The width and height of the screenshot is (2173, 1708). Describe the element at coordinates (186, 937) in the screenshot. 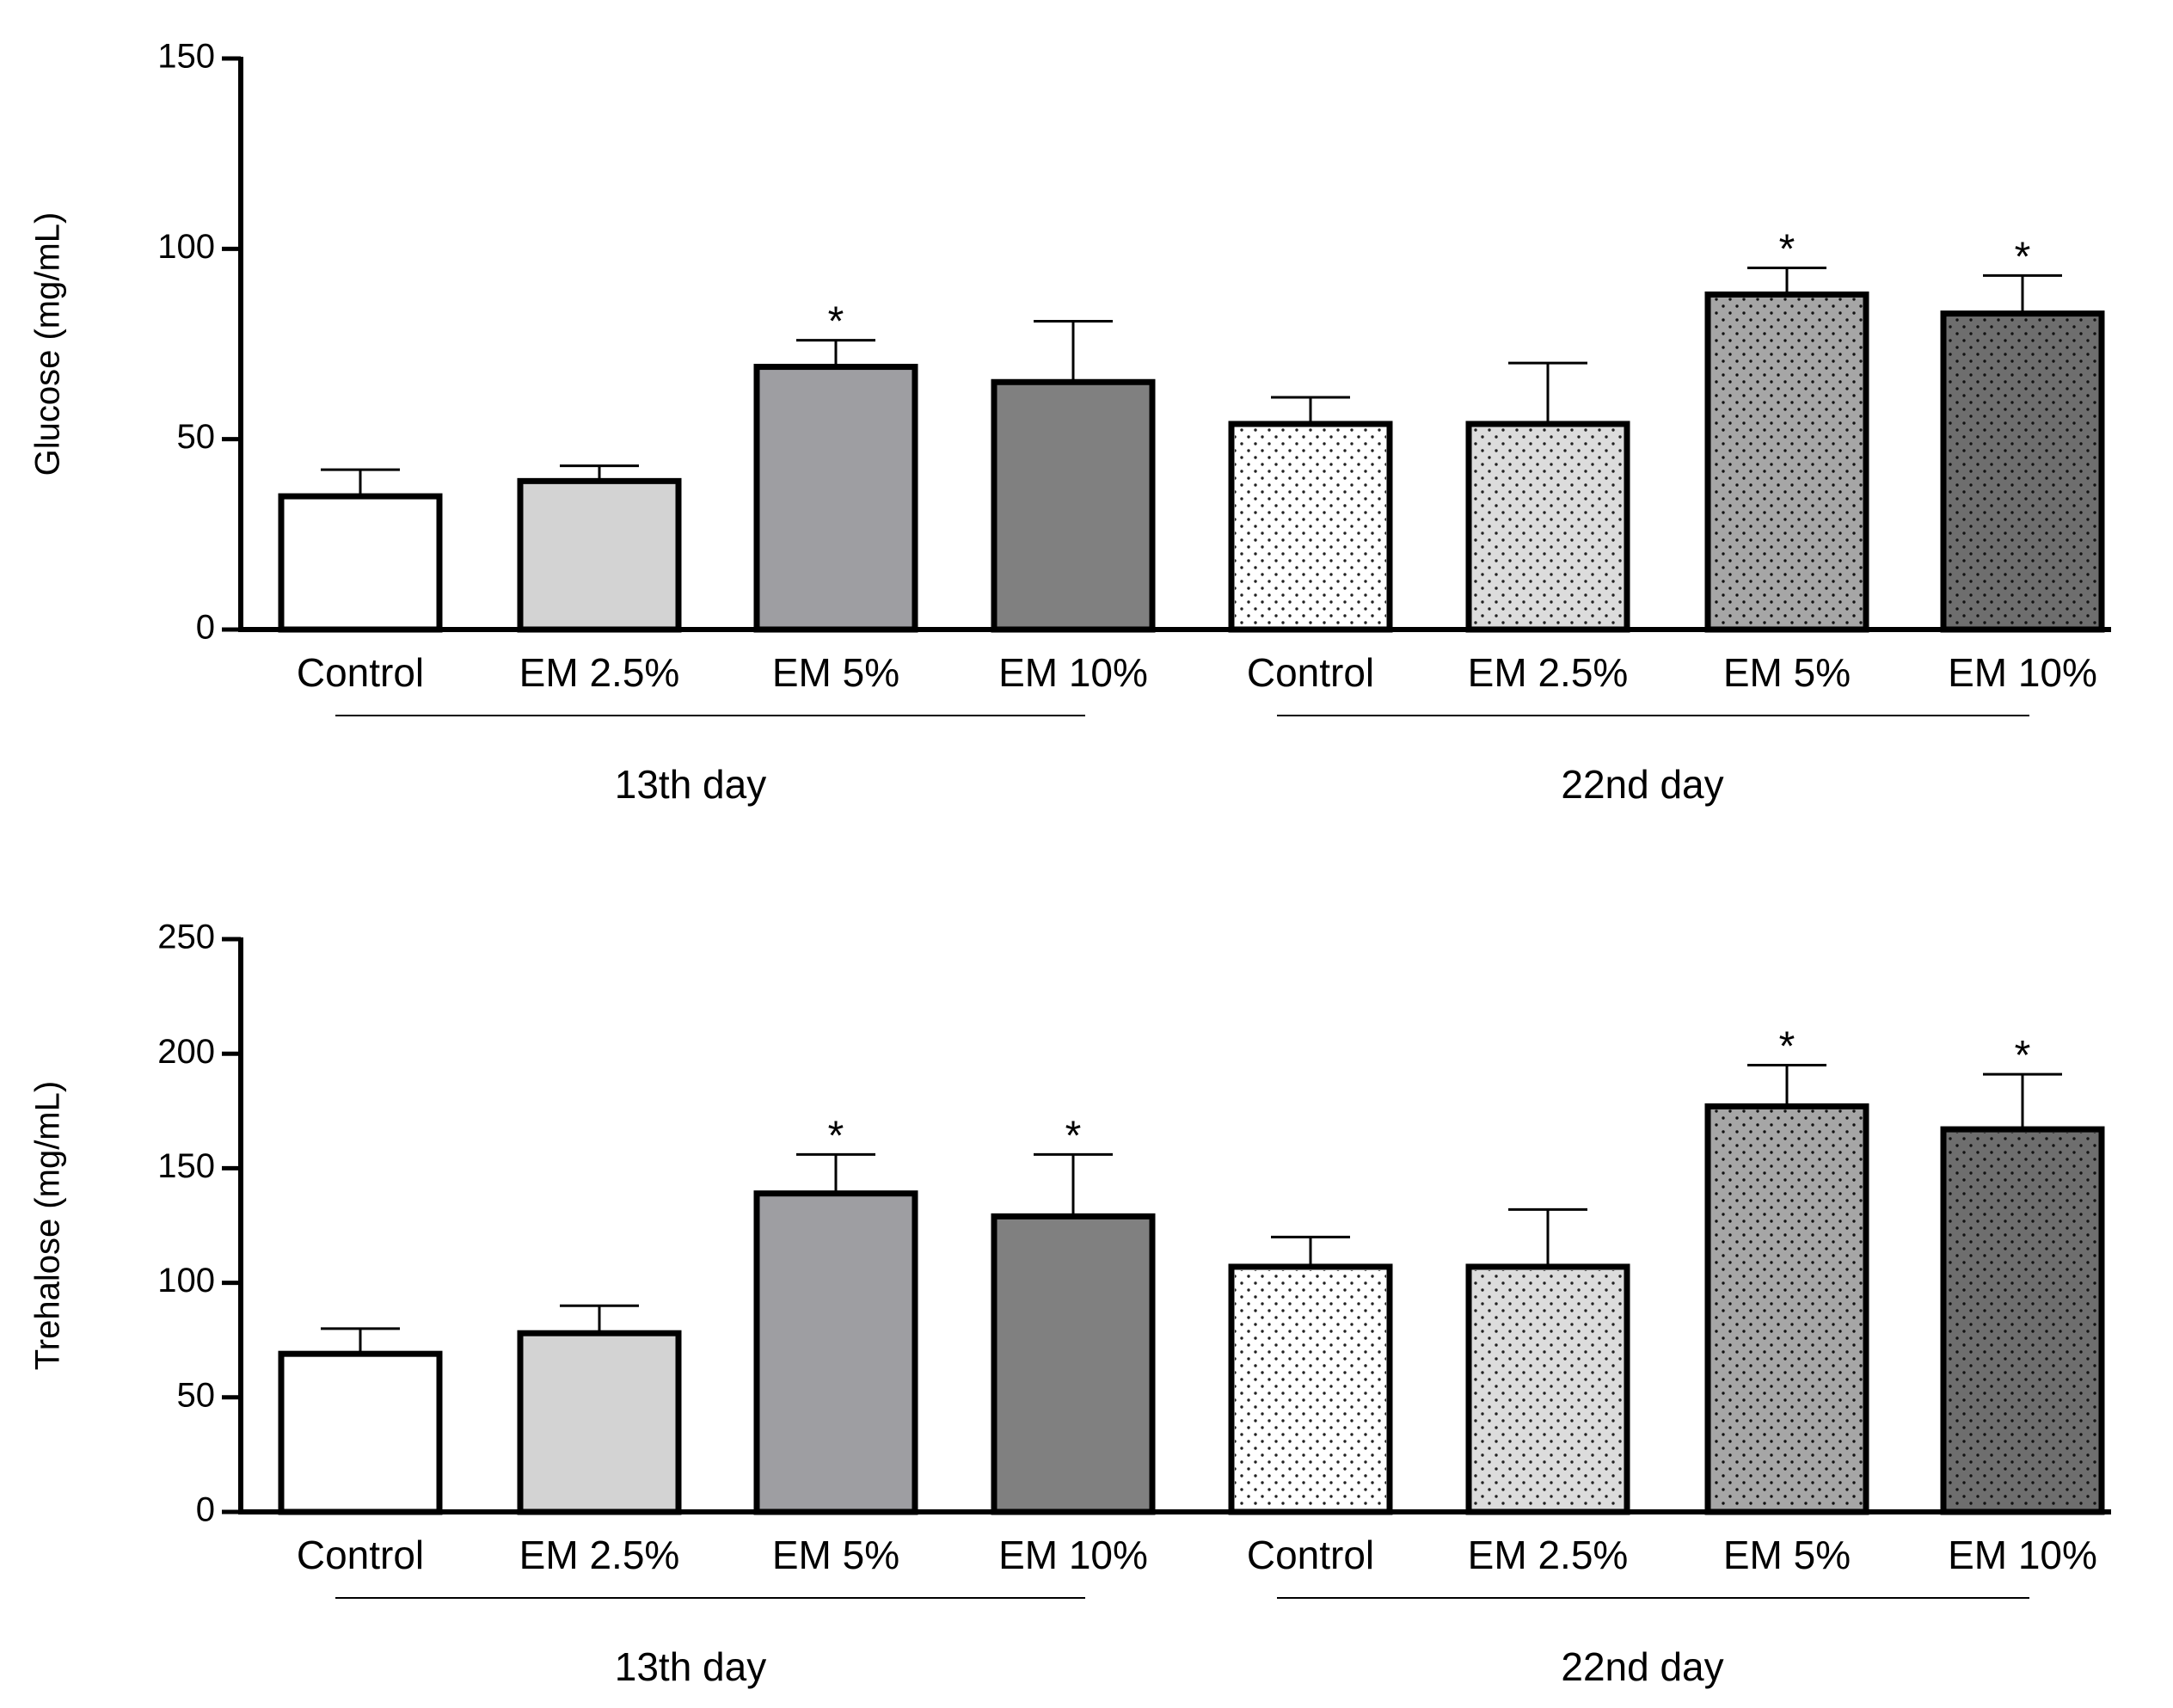

I see `y-tick-label: 250` at that location.